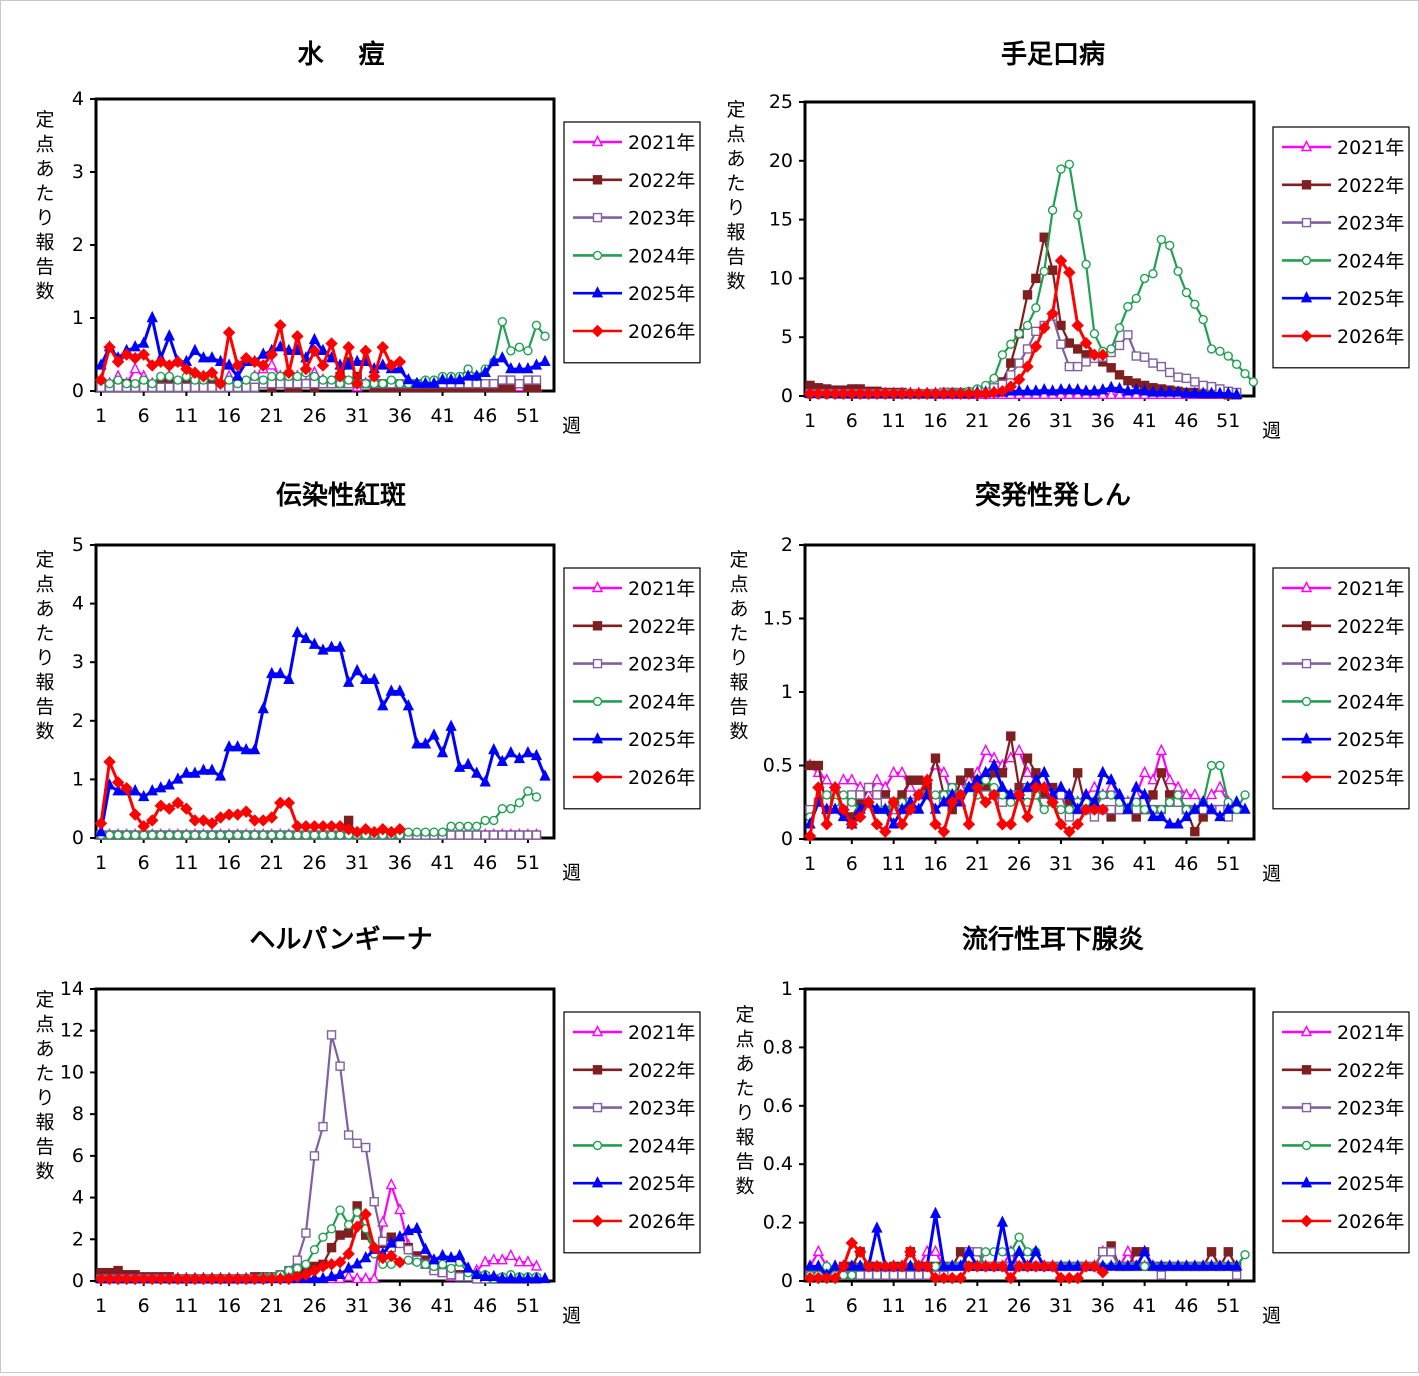 The height and width of the screenshot is (1376, 1419). I want to click on y-tick-label: 1, so click(787, 989).